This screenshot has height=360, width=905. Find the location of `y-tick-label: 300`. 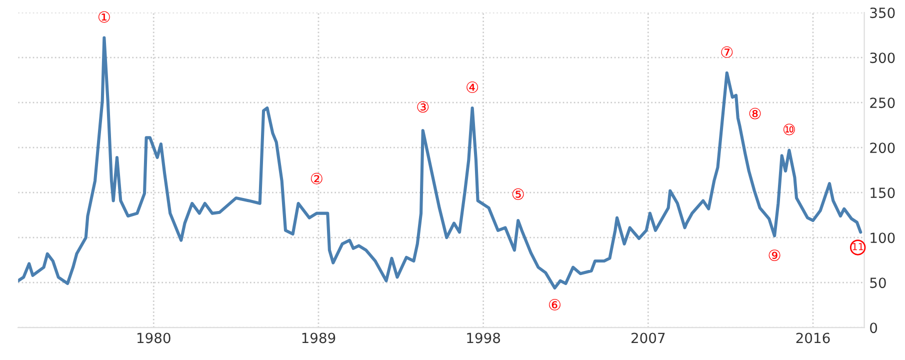

y-tick-label: 300 is located at coordinates (882, 58).